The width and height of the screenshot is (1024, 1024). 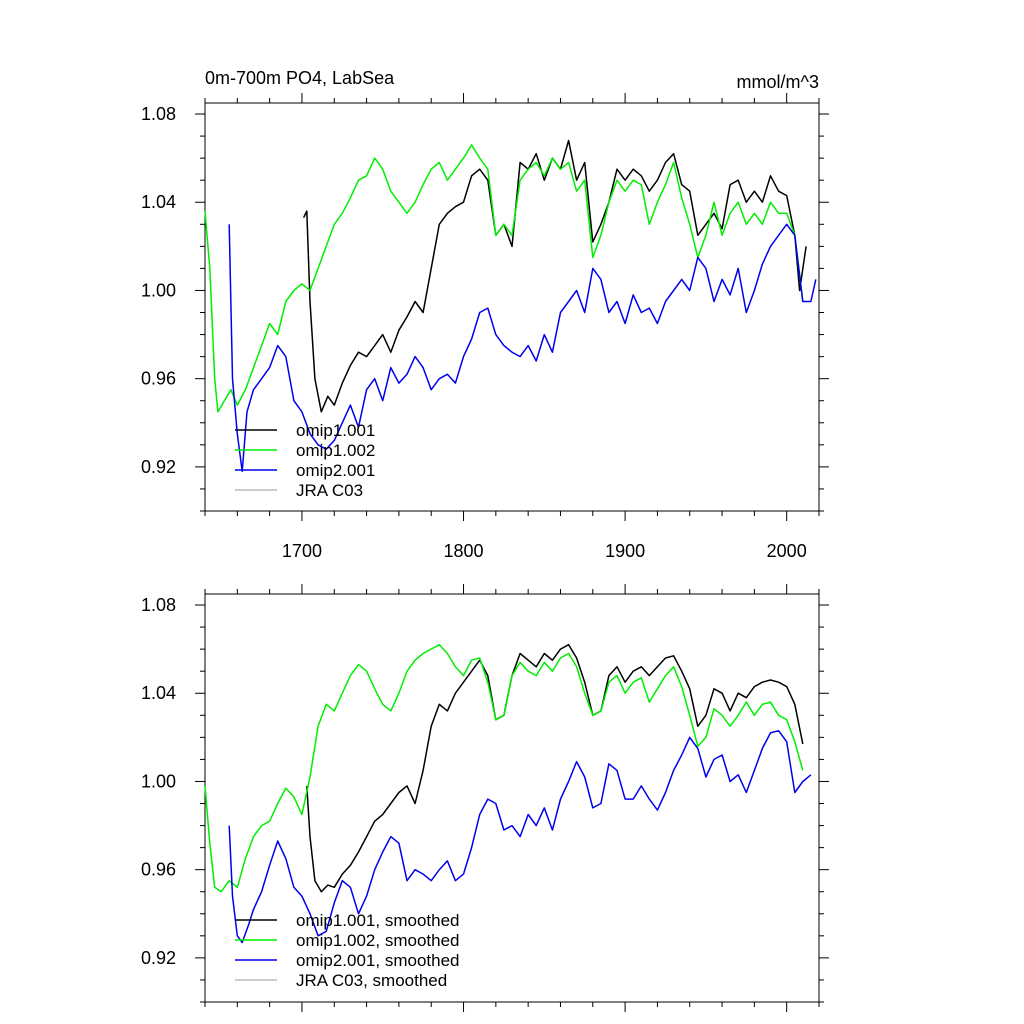 I want to click on series-line-omip1-001-smoothed, so click(x=555, y=768).